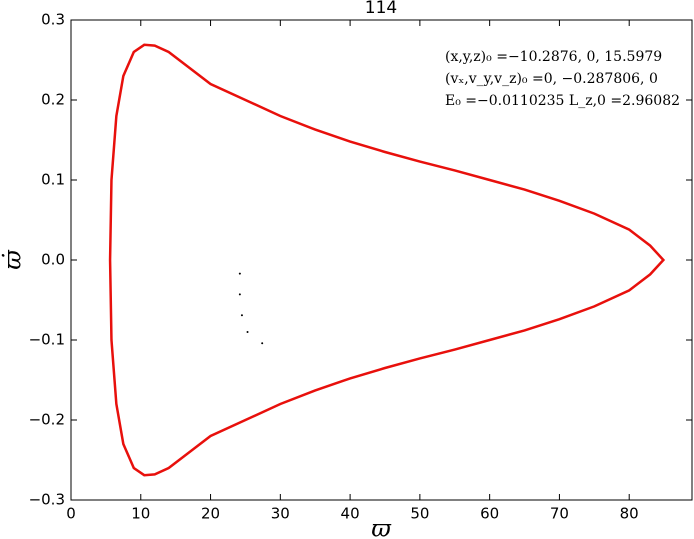 Image resolution: width=694 pixels, height=539 pixels. I want to click on x-tick-label: 60, so click(489, 514).